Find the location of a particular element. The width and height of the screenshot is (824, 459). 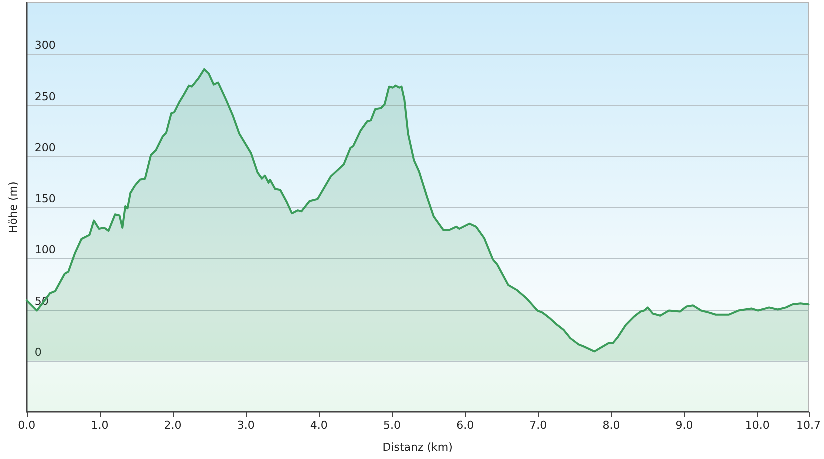

x-tick-label: 0.0 is located at coordinates (27, 425).